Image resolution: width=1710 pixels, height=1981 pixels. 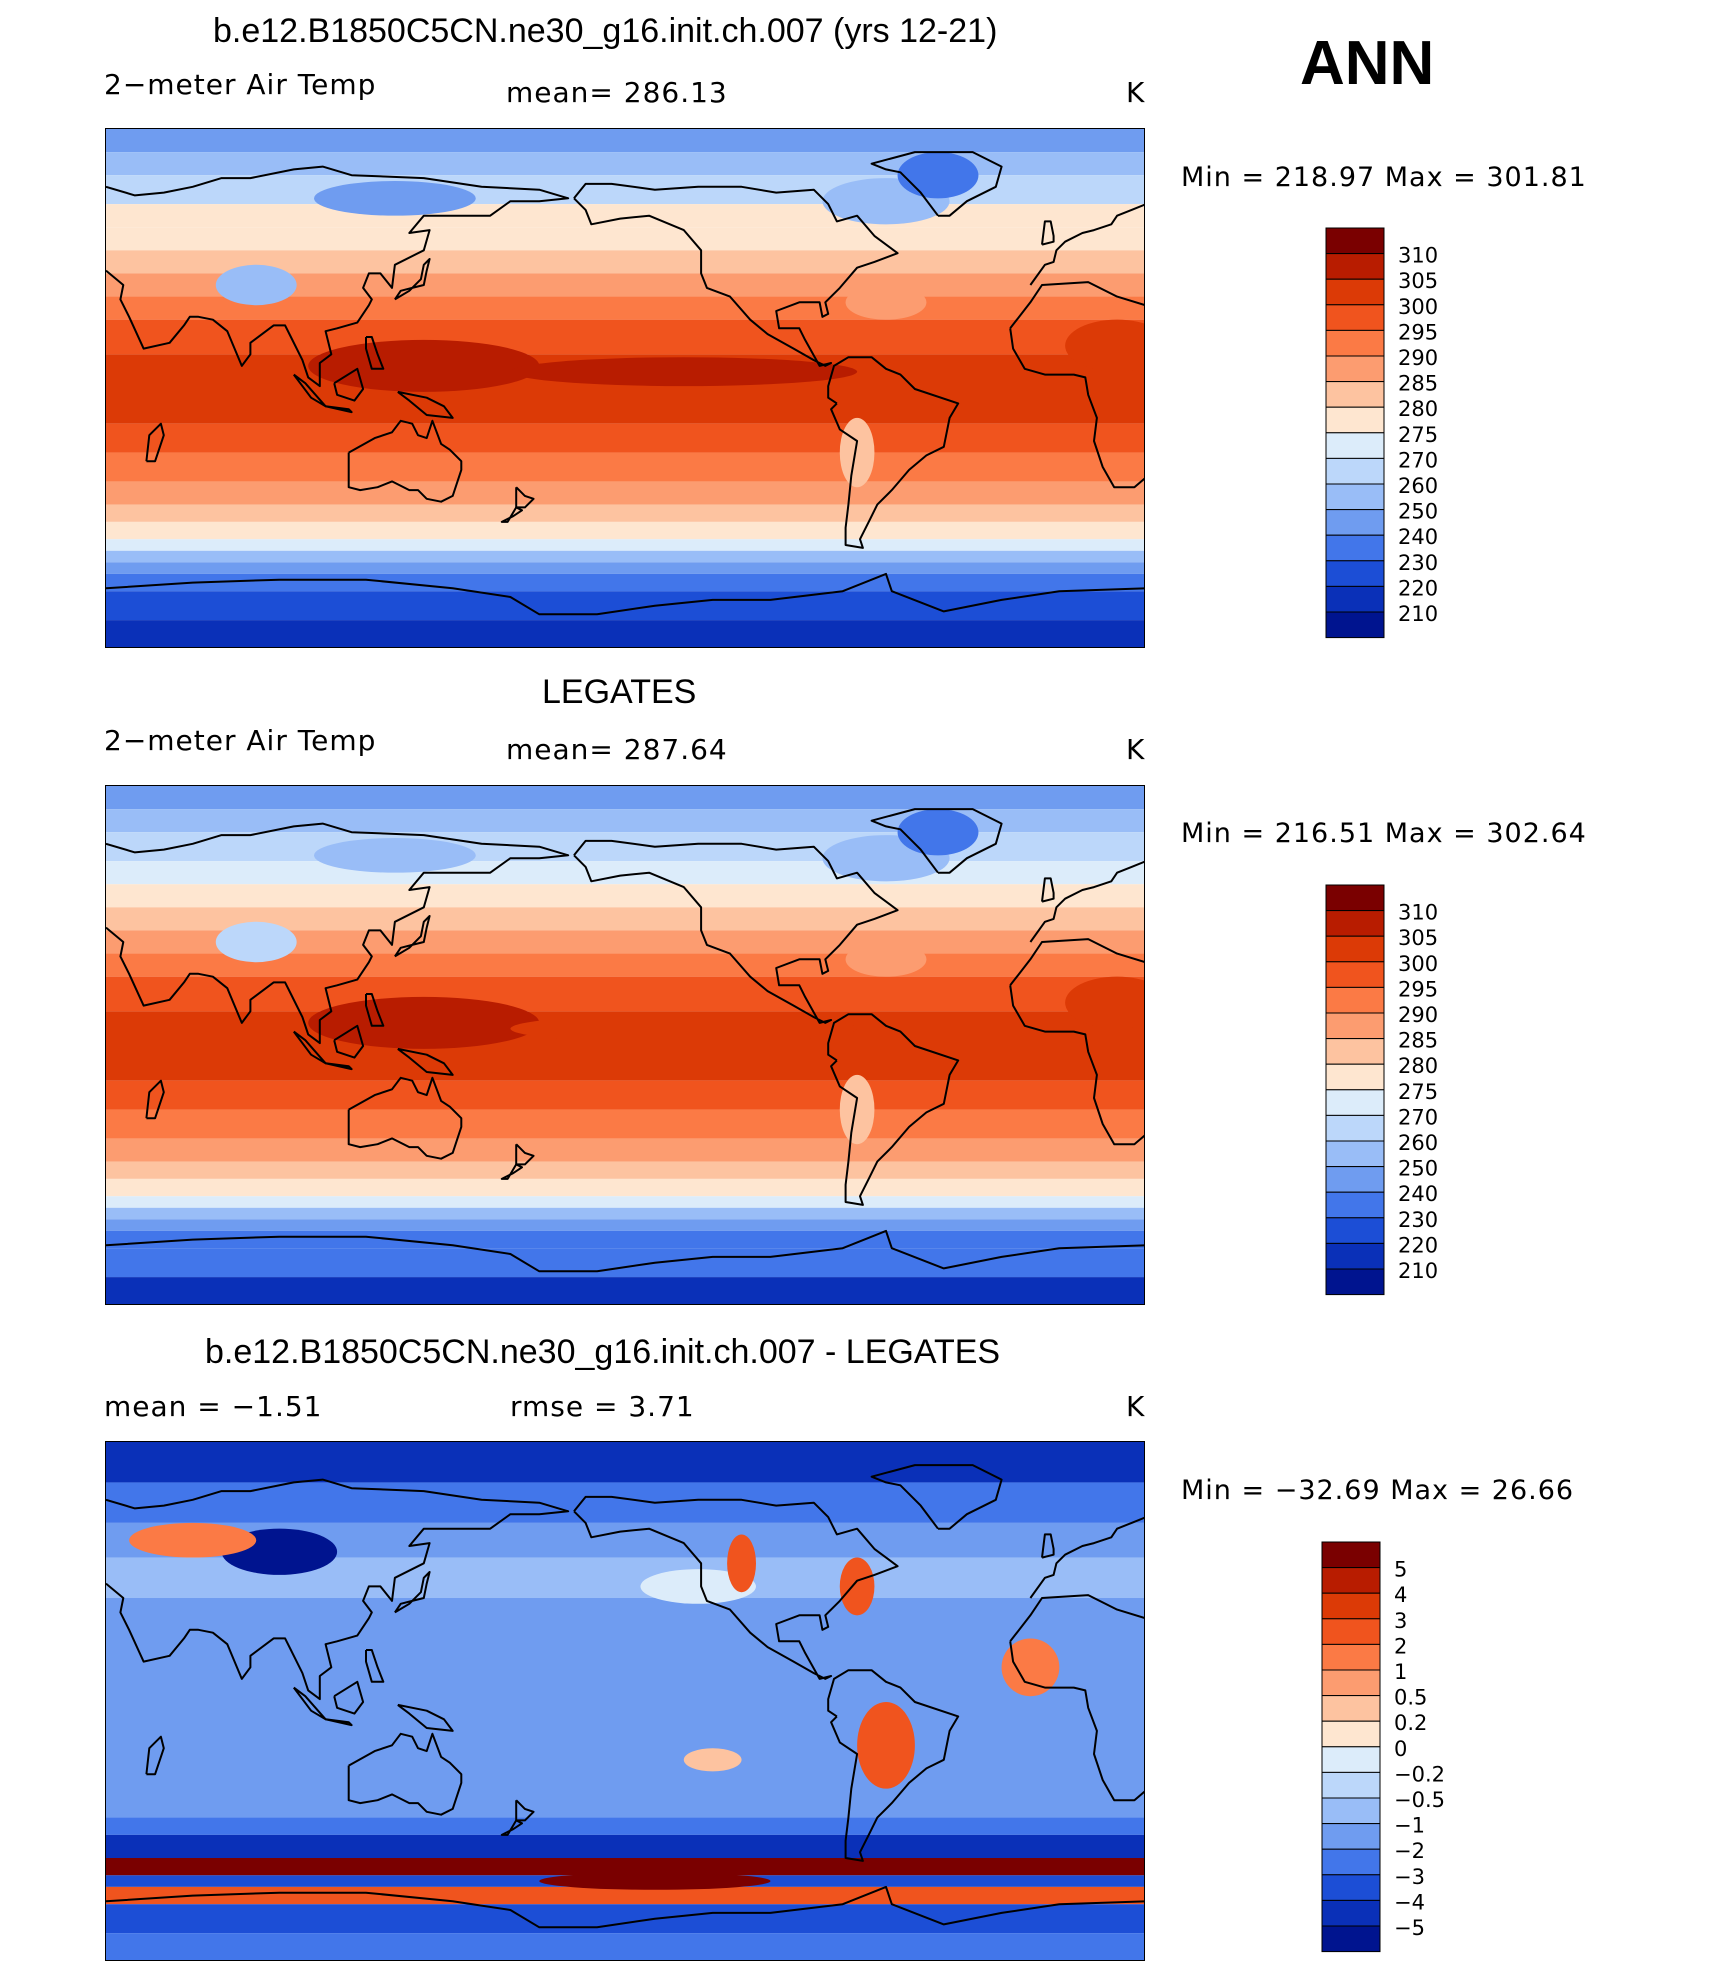 I want to click on colorbar-tick-label: 0.5, so click(x=1410, y=1698).